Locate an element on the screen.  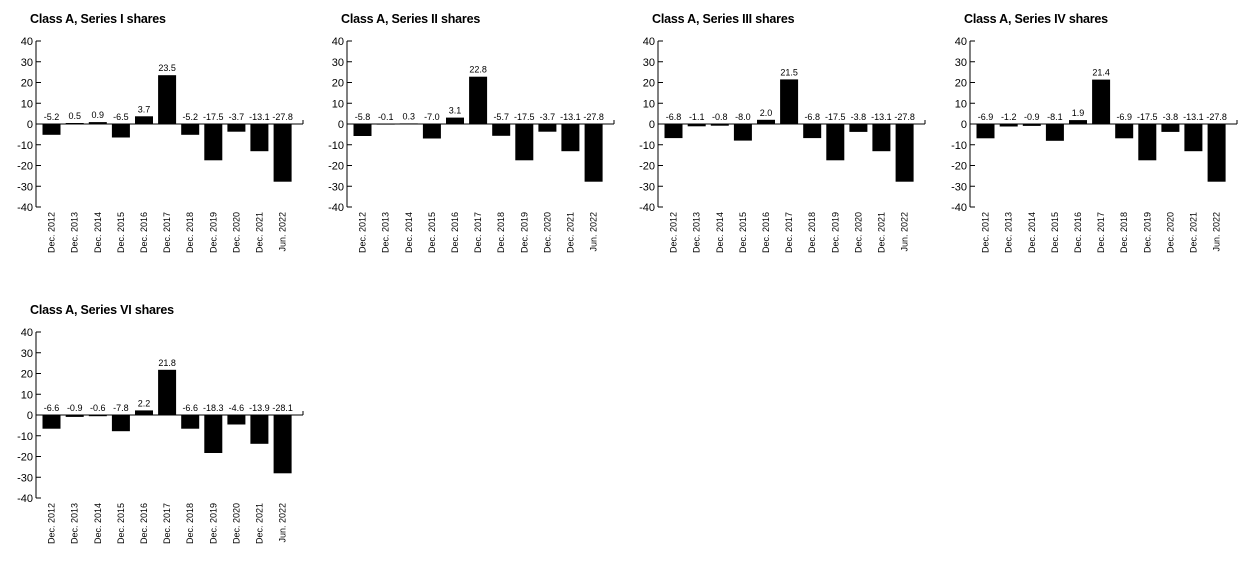
data-label: 21.4 is located at coordinates (1101, 73).